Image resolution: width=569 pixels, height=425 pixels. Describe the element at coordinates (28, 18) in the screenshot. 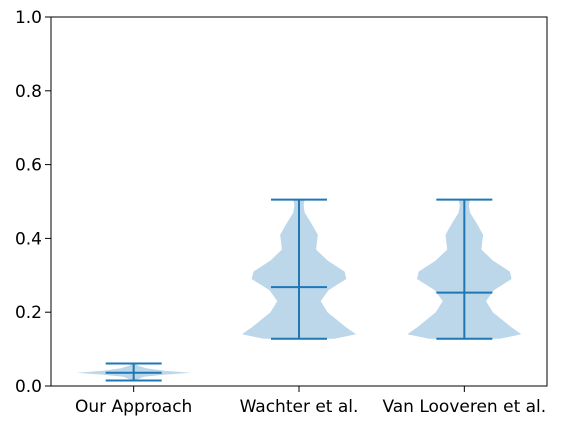

I see `y-tick-label: 1.0` at that location.